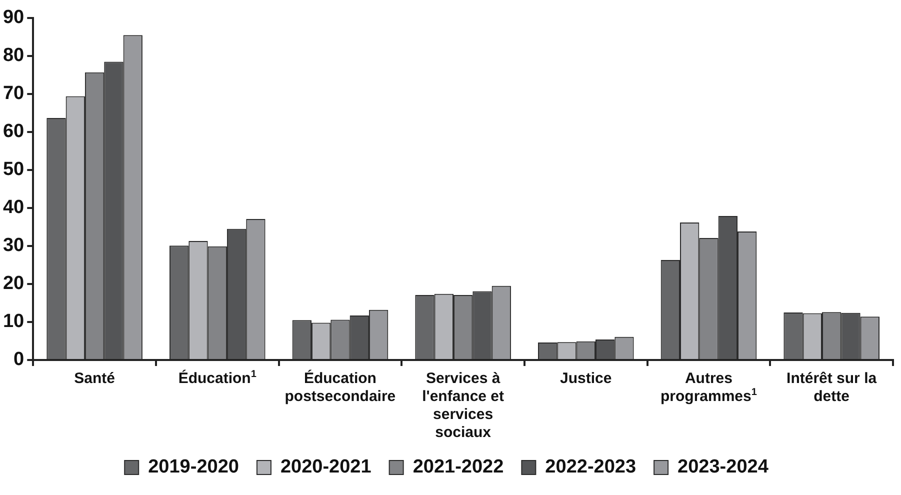 This screenshot has width=901, height=495. Describe the element at coordinates (340, 388) in the screenshot. I see `x-tick-label: Éducation postsecondaire` at that location.